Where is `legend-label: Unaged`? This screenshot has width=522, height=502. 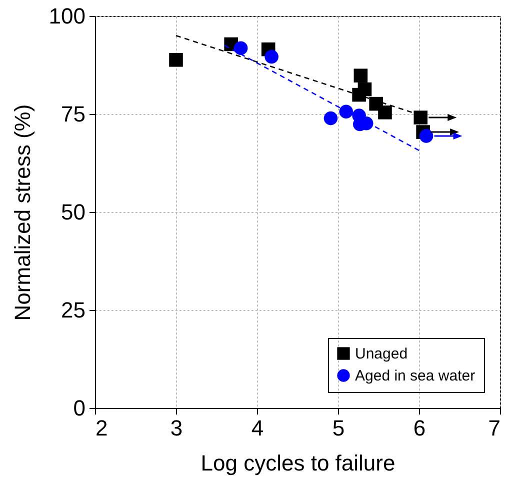
legend-label: Unaged is located at coordinates (381, 354).